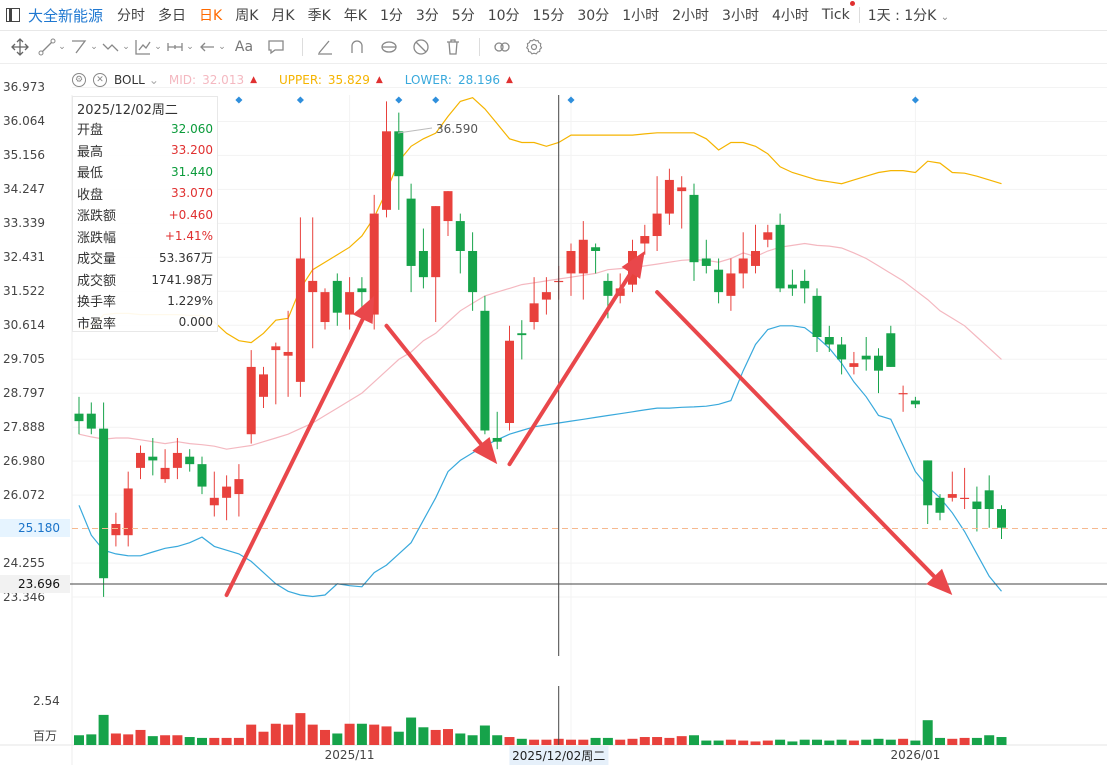  I want to click on text-tool: Aa, so click(244, 47).